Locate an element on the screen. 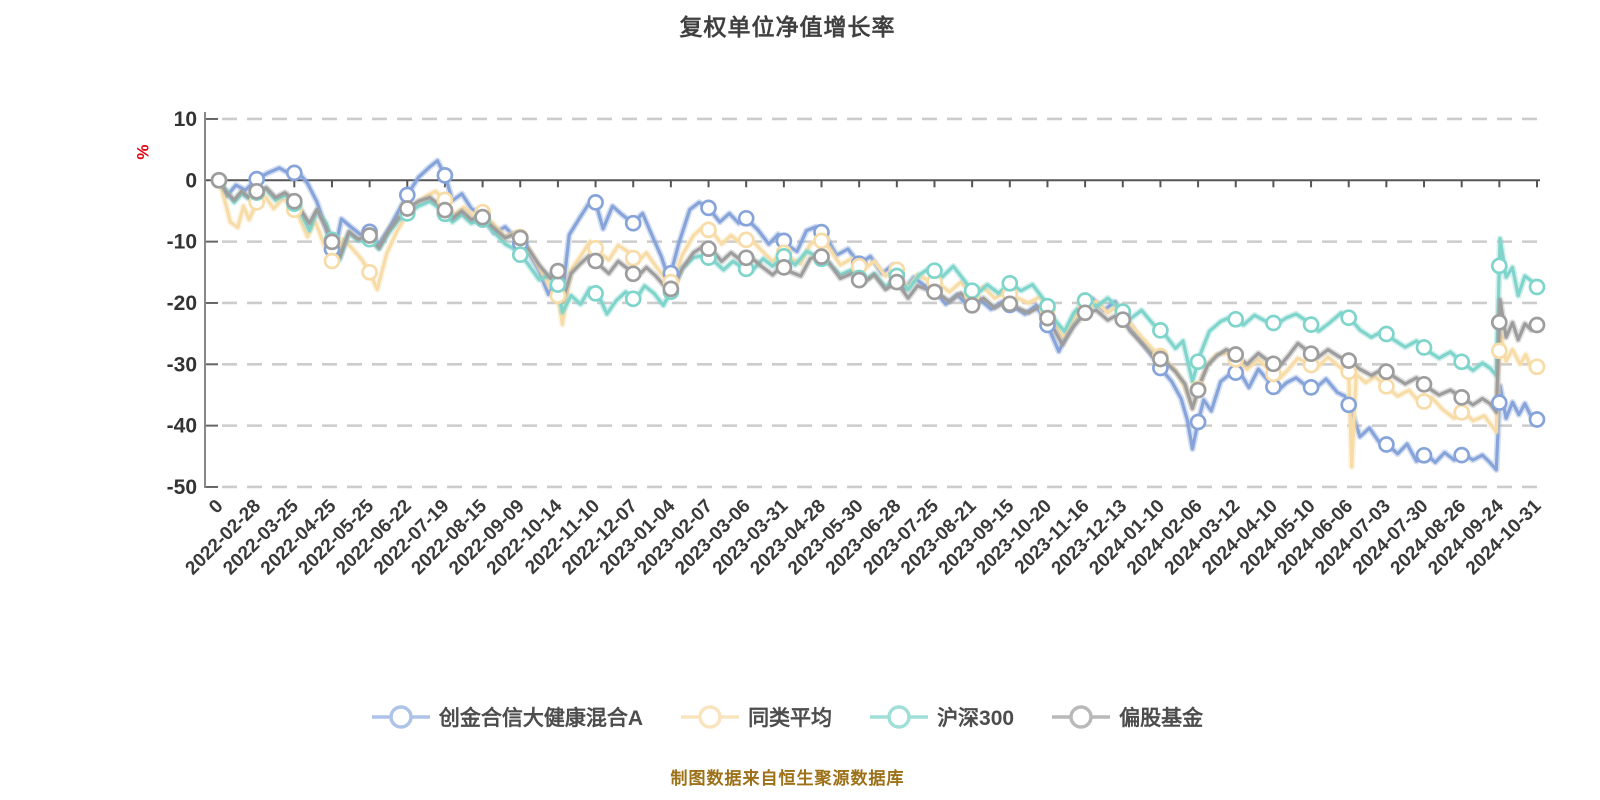 Image resolution: width=1600 pixels, height=800 pixels. legend-item-1: 同类平均 is located at coordinates (756, 717).